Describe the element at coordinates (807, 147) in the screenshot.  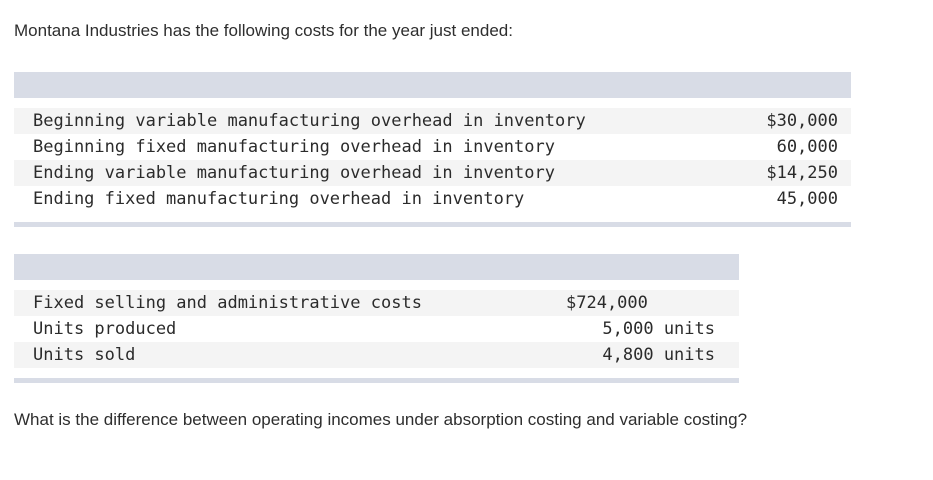
I see `row-value: 60,000` at that location.